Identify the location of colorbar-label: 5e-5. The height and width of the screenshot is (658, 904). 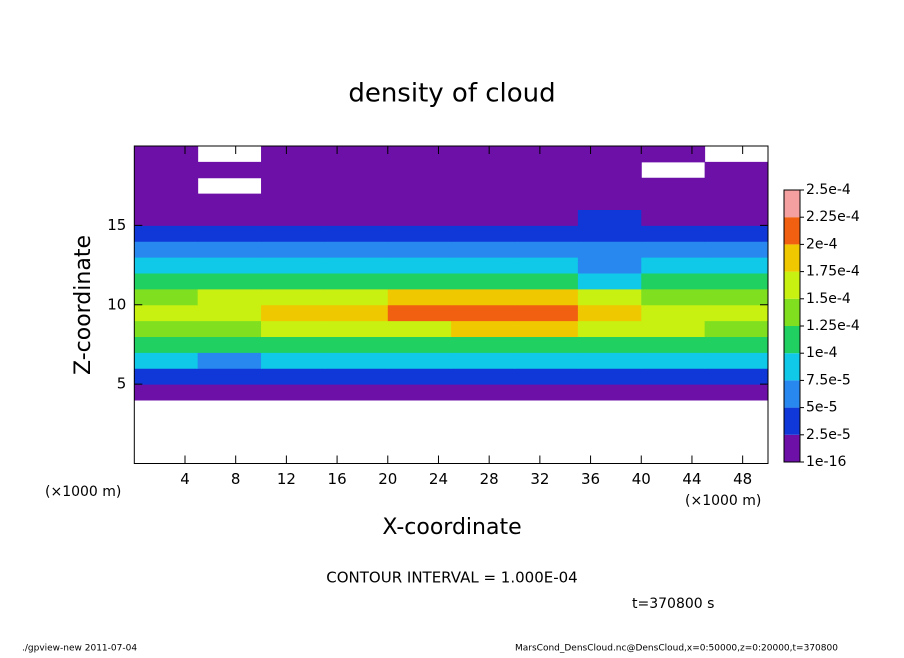
(821, 408).